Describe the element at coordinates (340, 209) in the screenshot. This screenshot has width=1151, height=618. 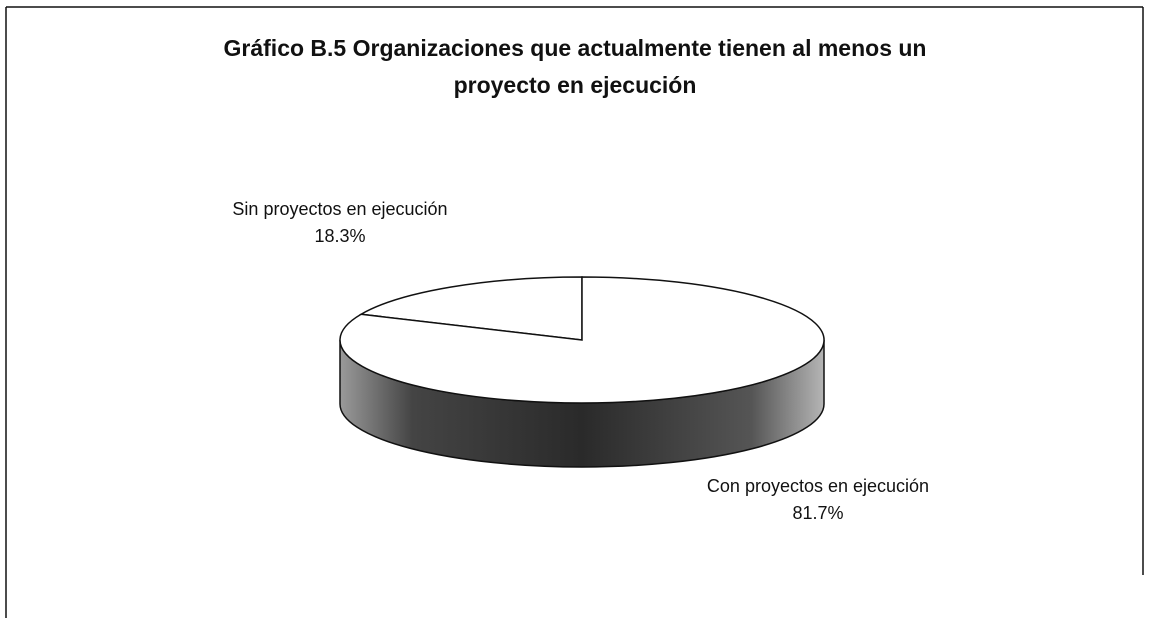
I see `category-label: Sin proyectos en ejecución` at that location.